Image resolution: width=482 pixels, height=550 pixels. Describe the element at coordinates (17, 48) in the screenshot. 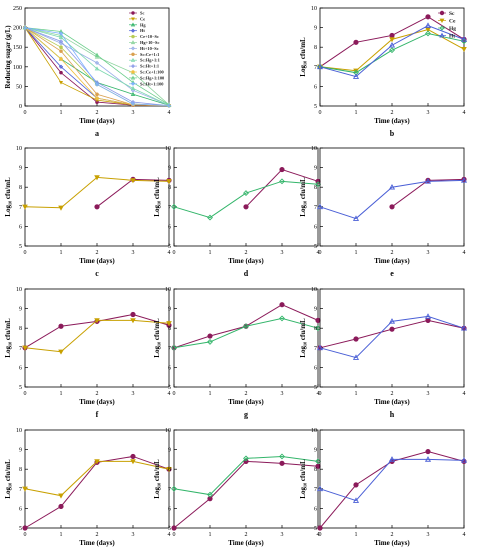

I see `y-tick-label: 150` at that location.